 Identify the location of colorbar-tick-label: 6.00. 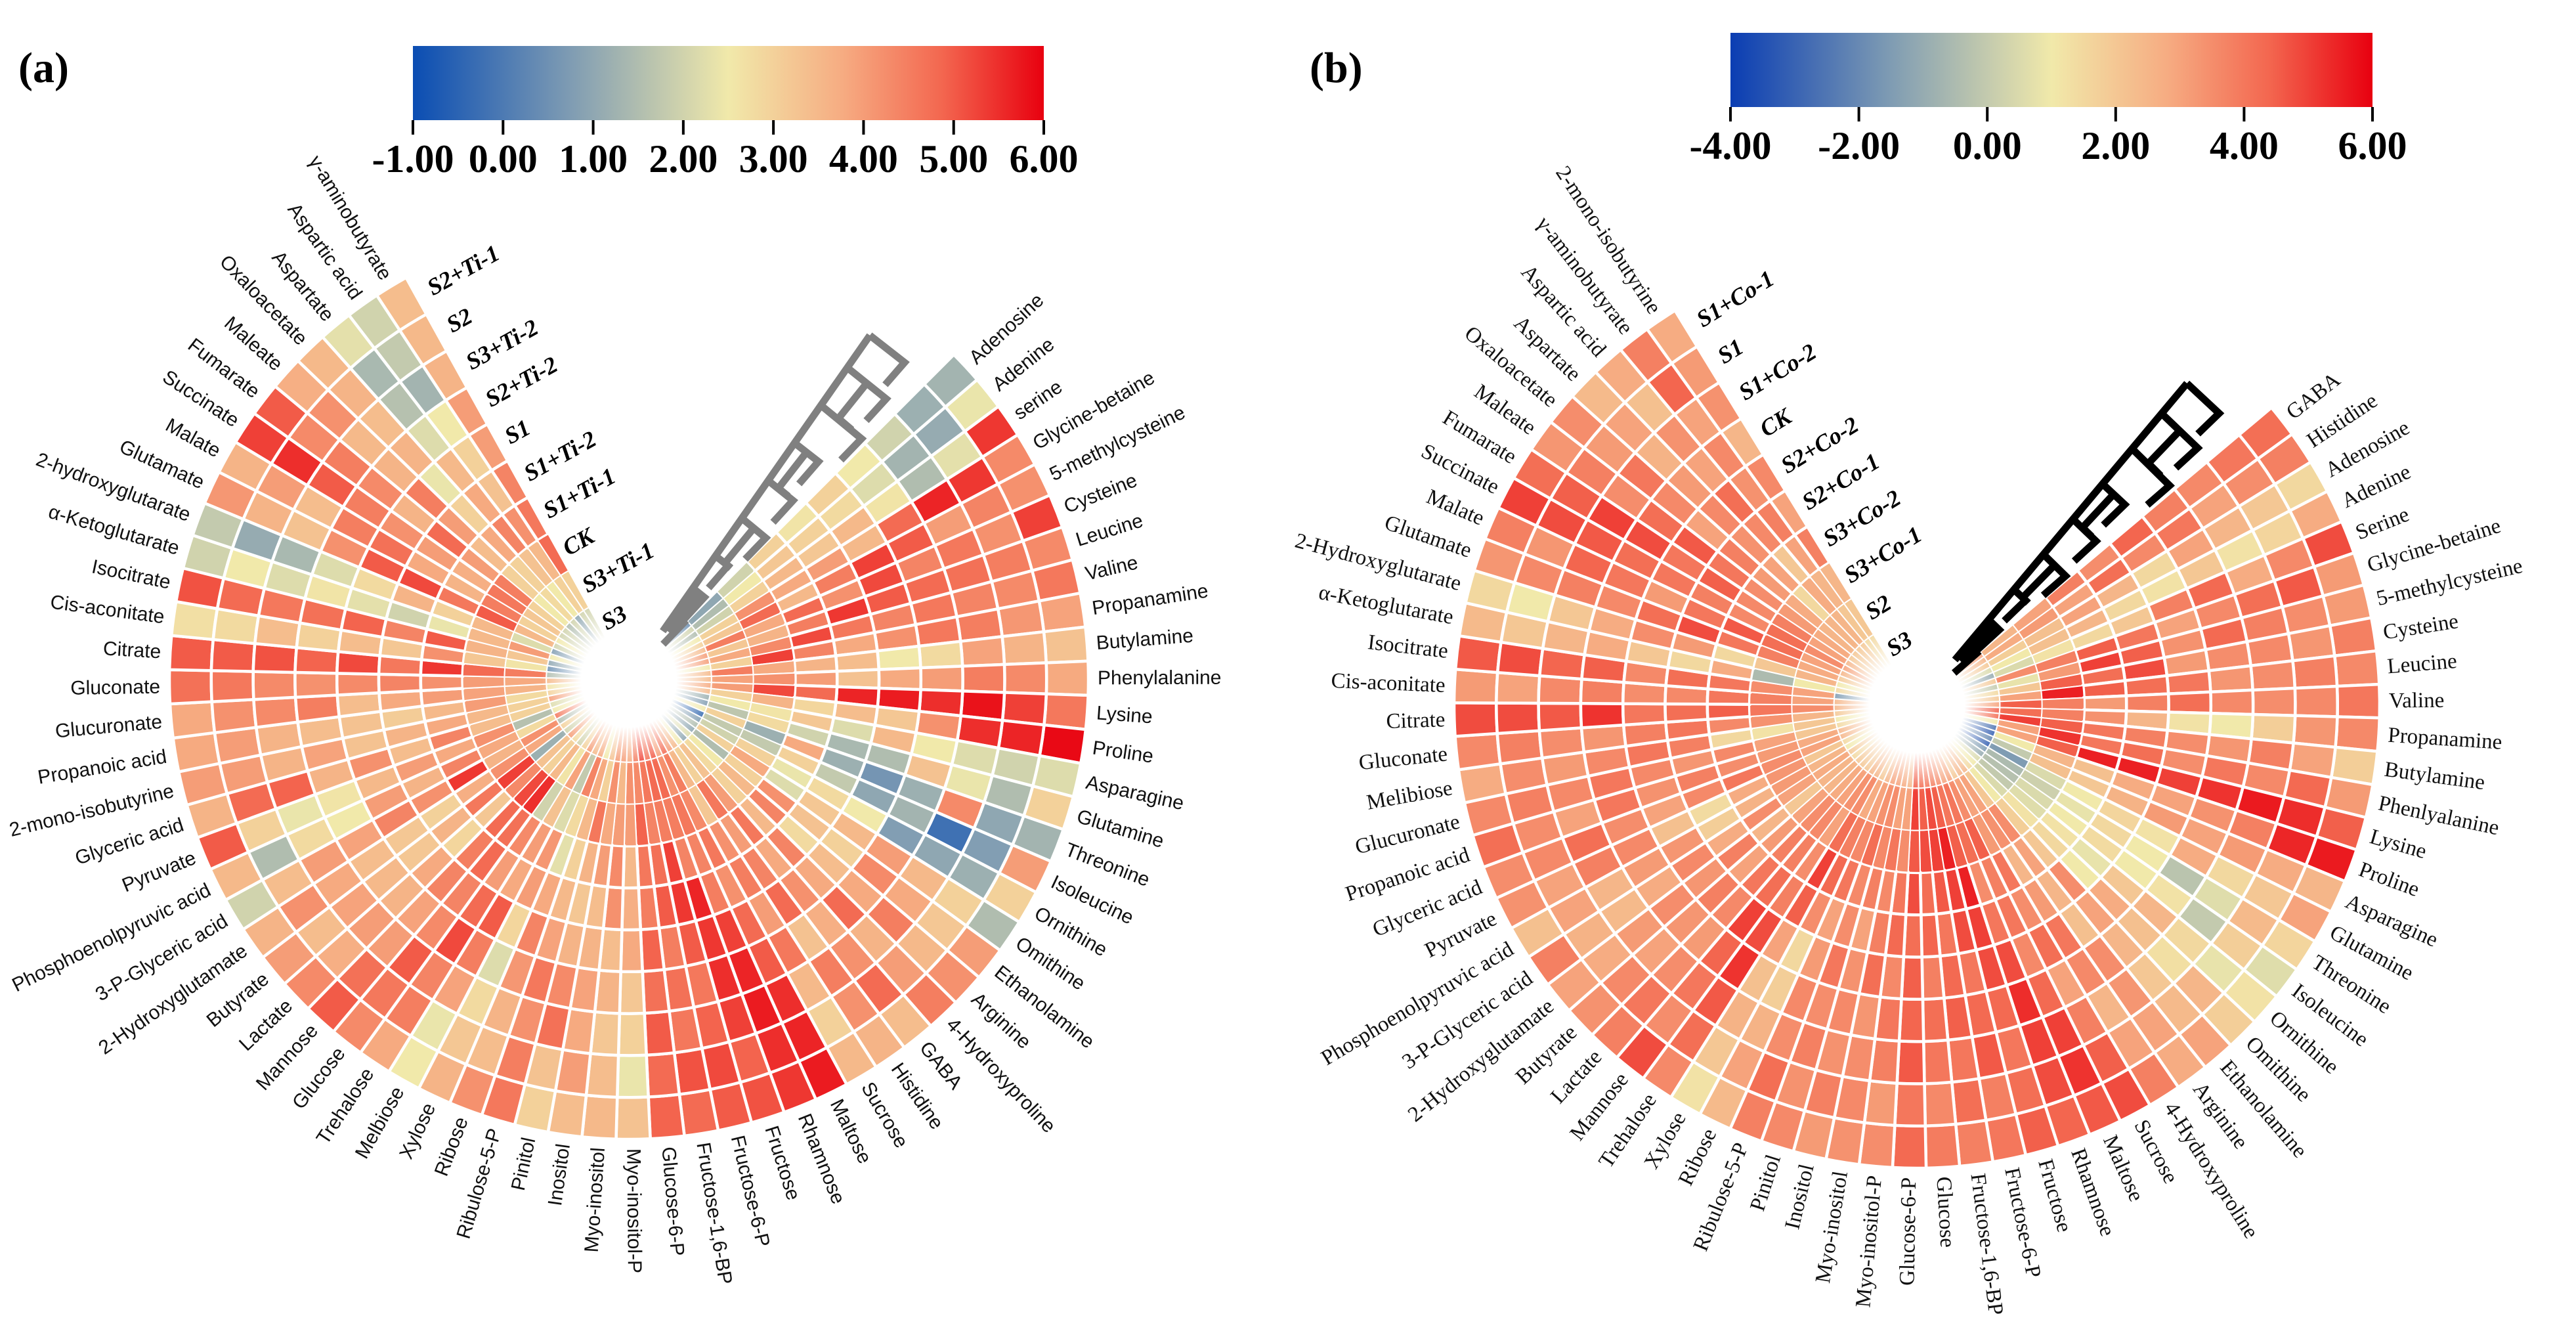
(2372, 145).